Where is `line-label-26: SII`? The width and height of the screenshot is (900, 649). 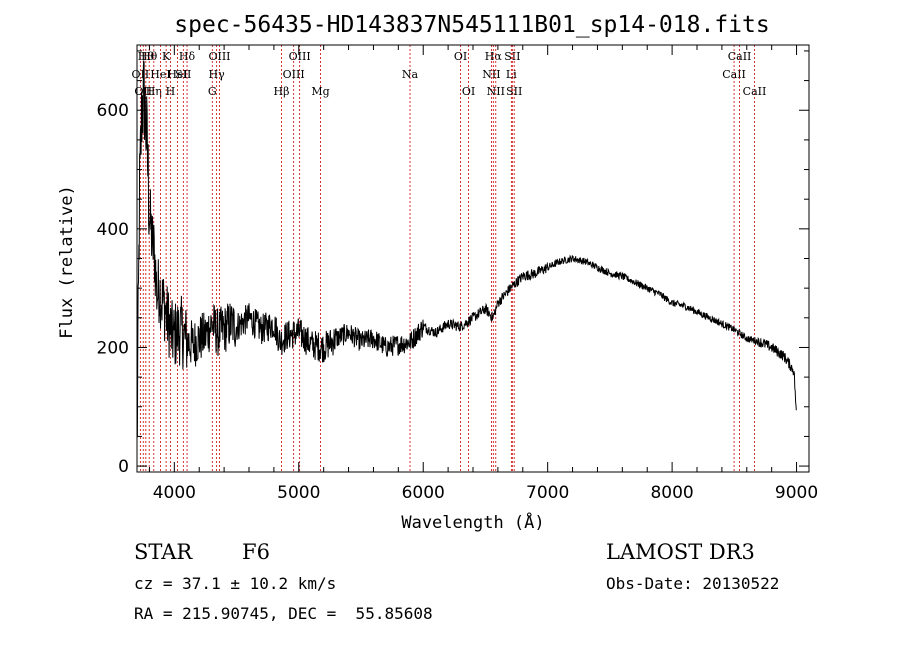 line-label-26: SII is located at coordinates (514, 91).